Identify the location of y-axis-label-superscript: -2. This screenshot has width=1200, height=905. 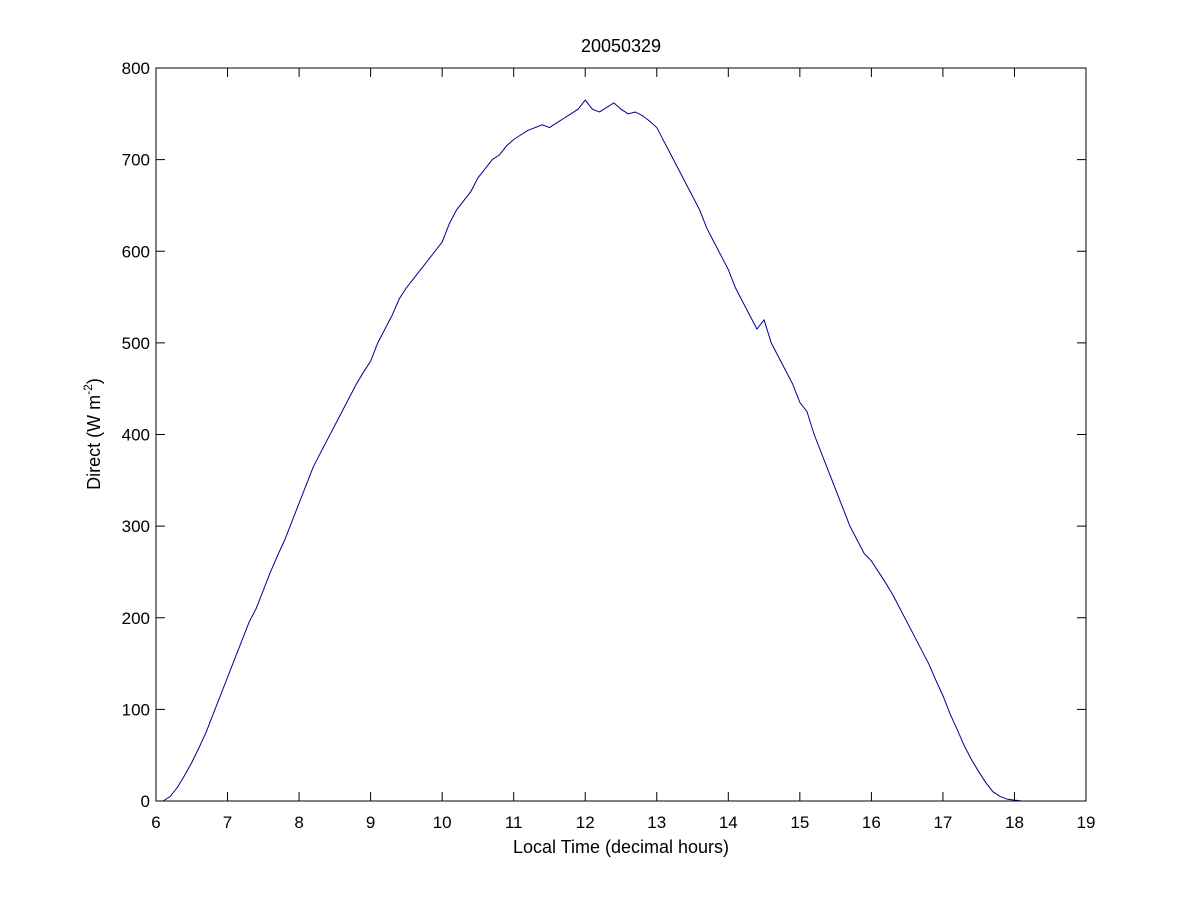
(88, 389).